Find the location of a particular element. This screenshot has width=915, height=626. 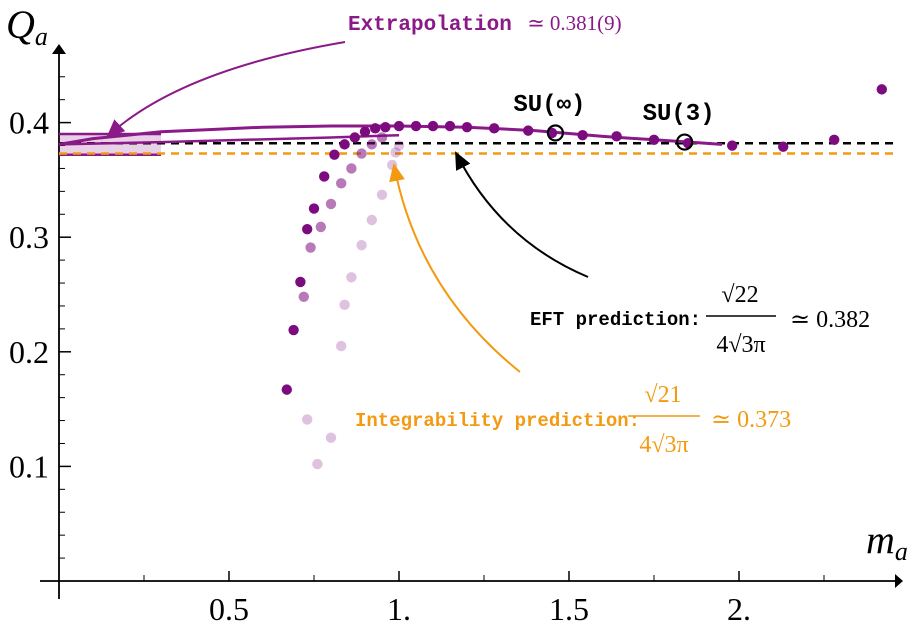

integrability-numerator: √21 is located at coordinates (662, 395).